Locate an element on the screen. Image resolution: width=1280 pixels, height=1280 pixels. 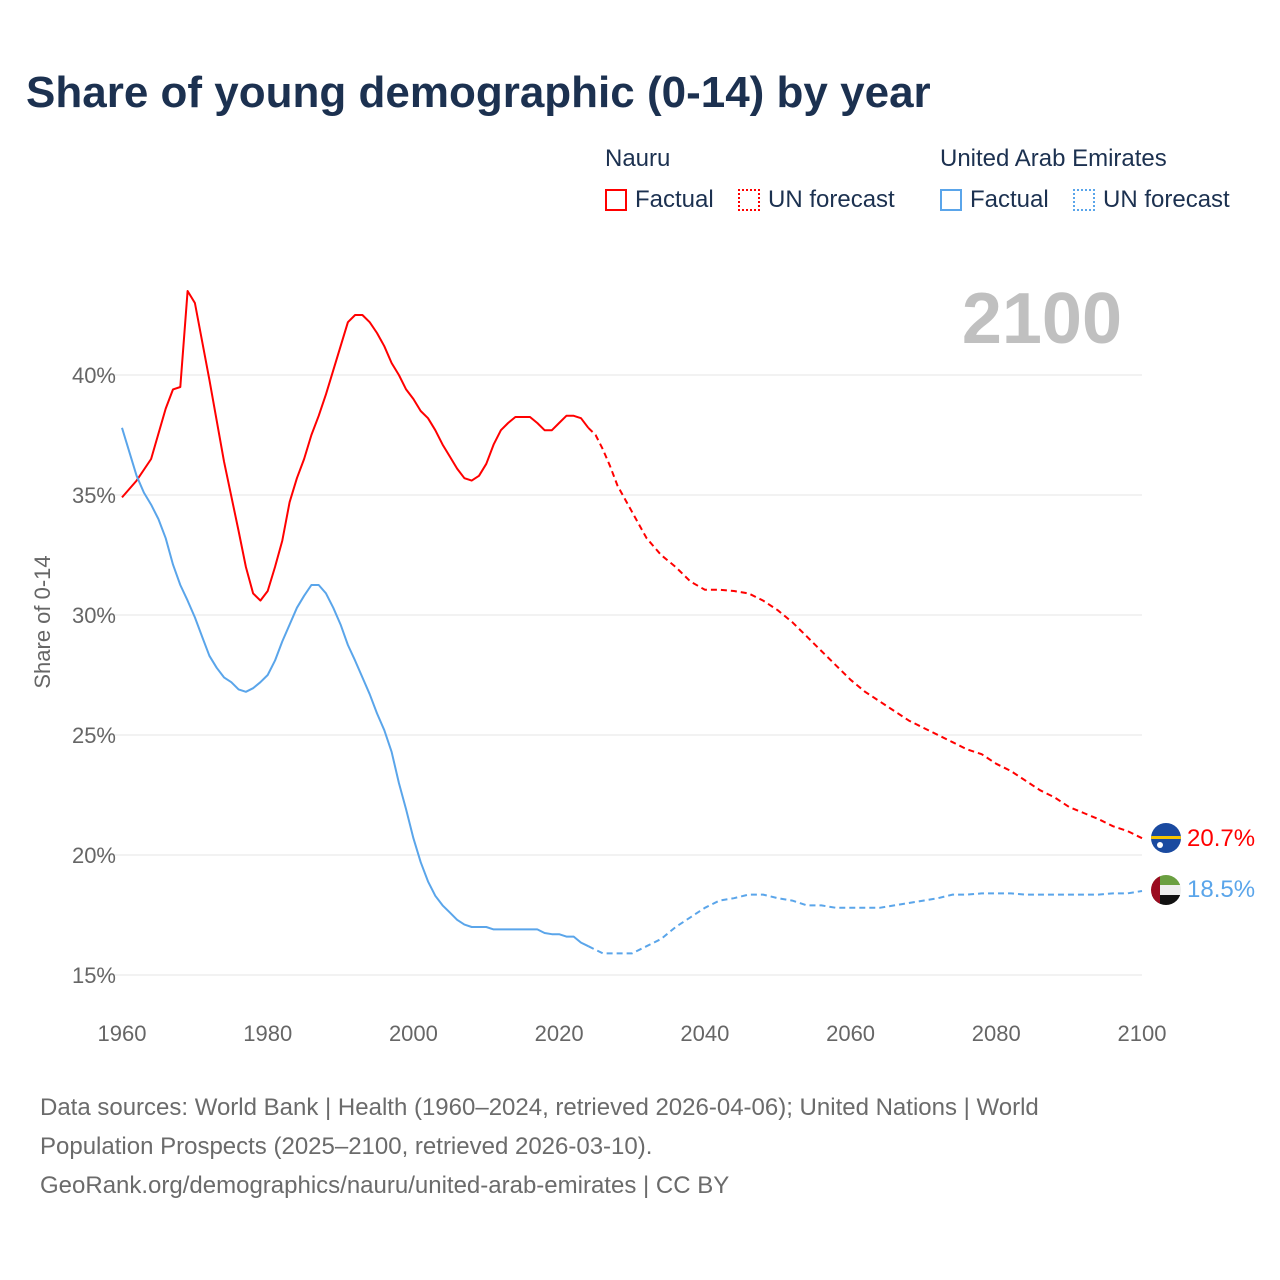
legend-uae-factual: Factual is located at coordinates (994, 200).